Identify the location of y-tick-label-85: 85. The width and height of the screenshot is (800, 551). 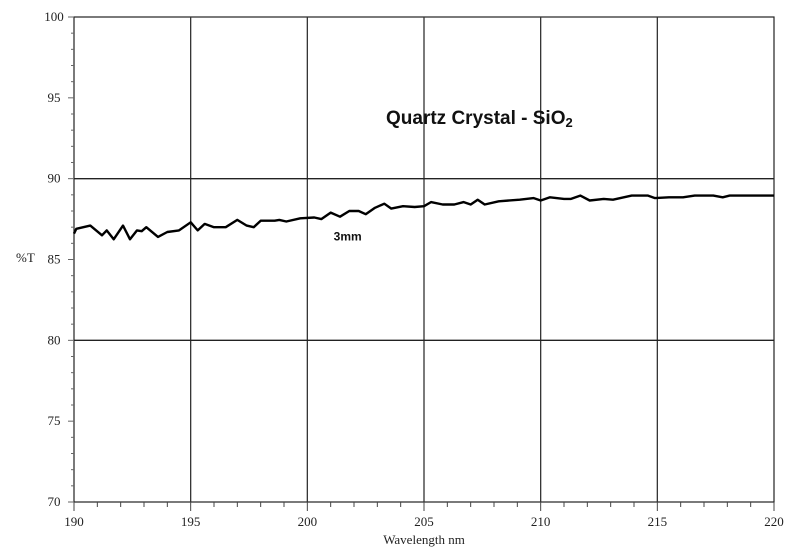
(54, 259).